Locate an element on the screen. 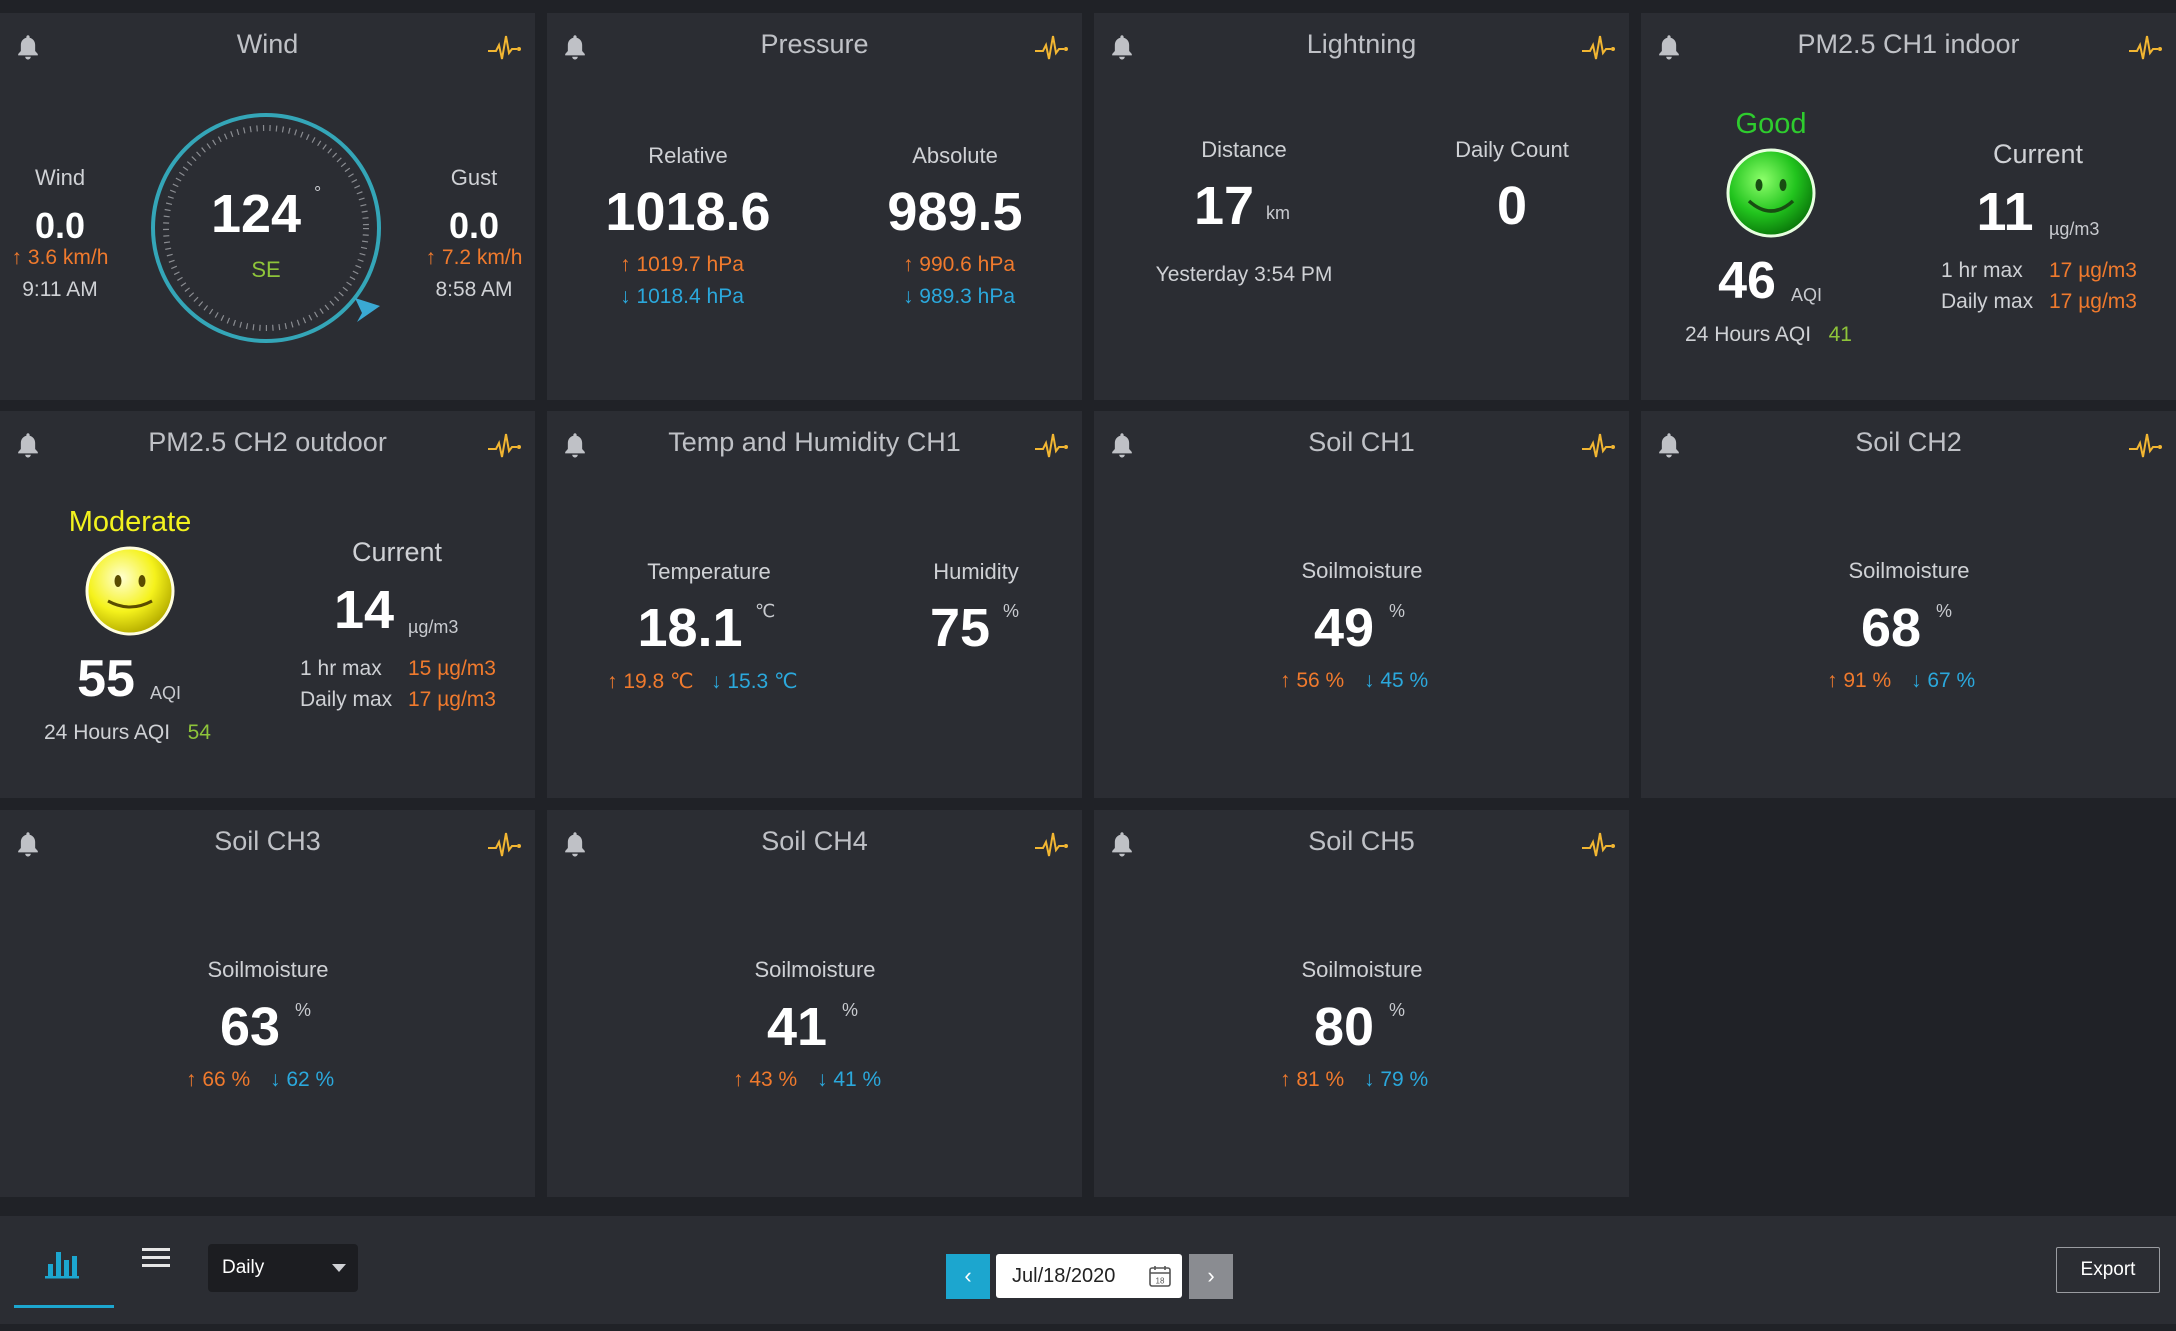  soil-ch5-card: Soil CH5 Soilmoisture 80 % ↑ 81 % ↓ 79 % is located at coordinates (1361, 1003).